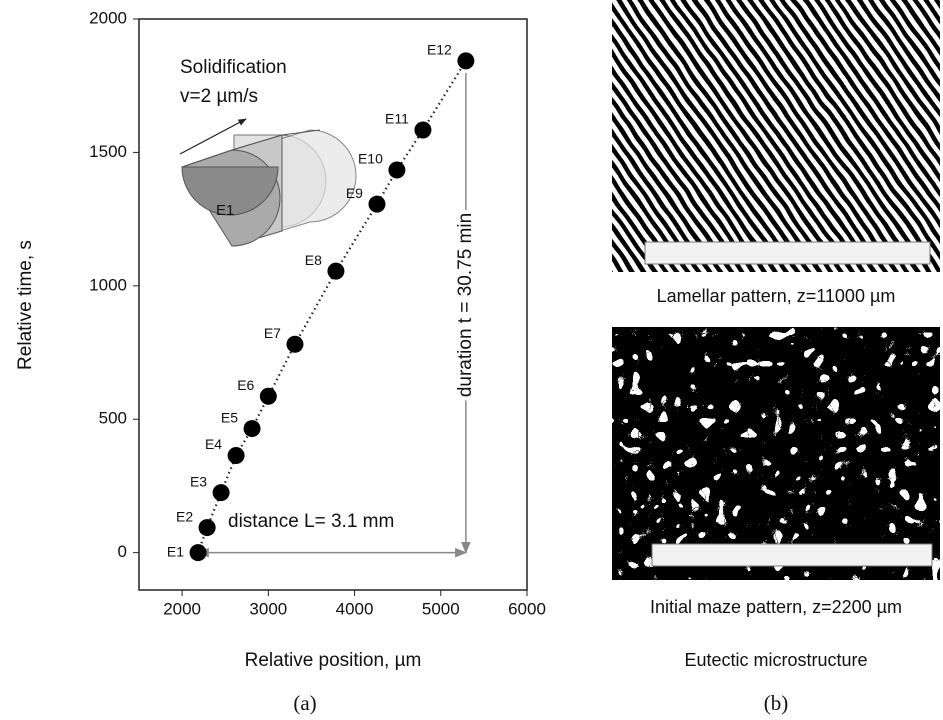 Image resolution: width=943 pixels, height=720 pixels. I want to click on y-tick-label: 500, so click(113, 418).